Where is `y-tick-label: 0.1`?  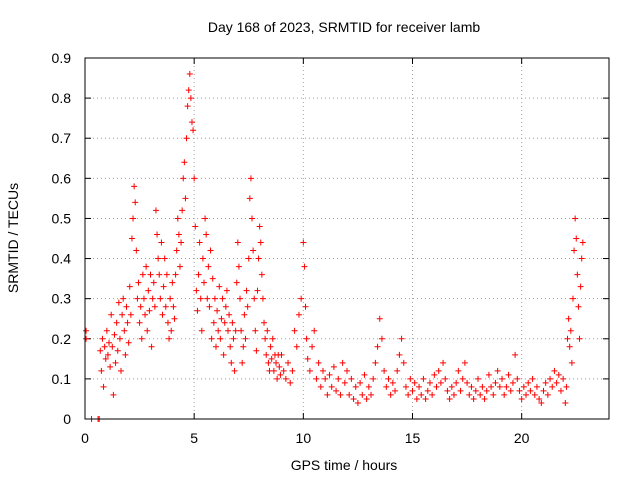
y-tick-label: 0.1 is located at coordinates (62, 379).